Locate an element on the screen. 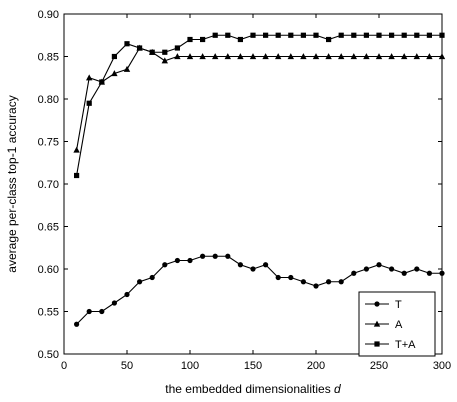 The width and height of the screenshot is (457, 402). x-axis-label-variable: d is located at coordinates (337, 389).